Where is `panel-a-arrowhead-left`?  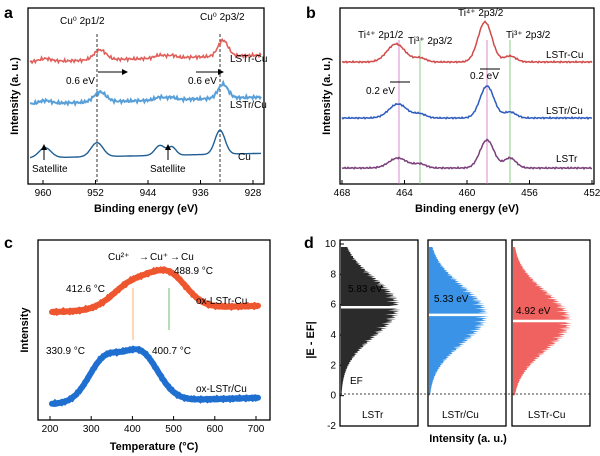 panel-a-arrowhead-left is located at coordinates (125, 72).